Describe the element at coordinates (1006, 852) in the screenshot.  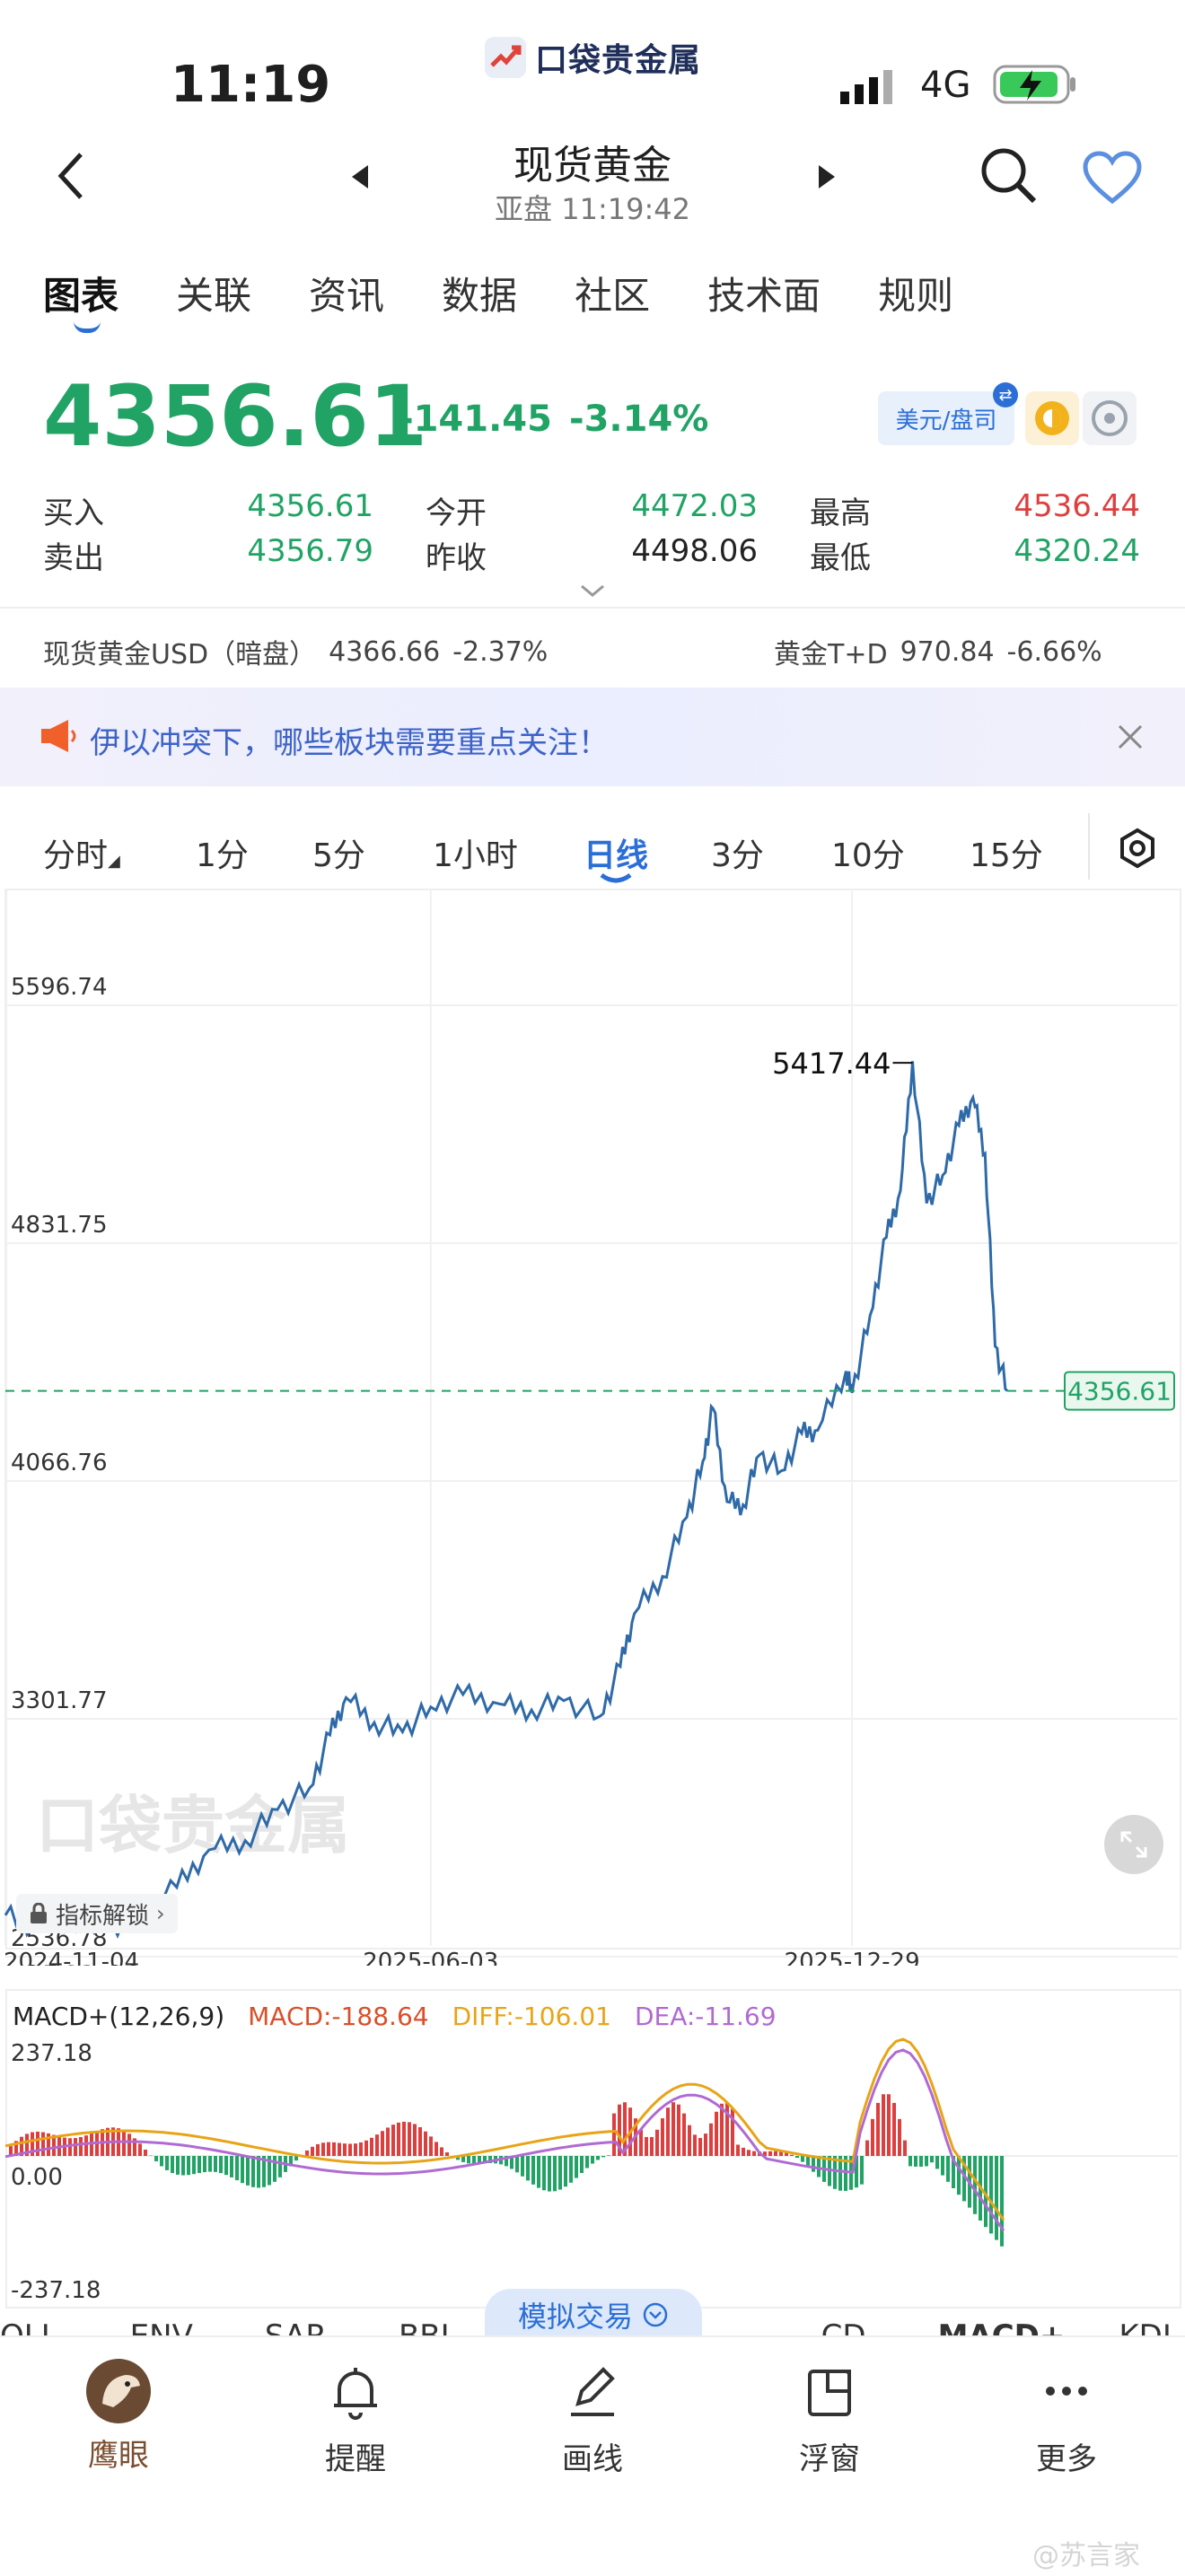
I see `period-15m: 15分` at that location.